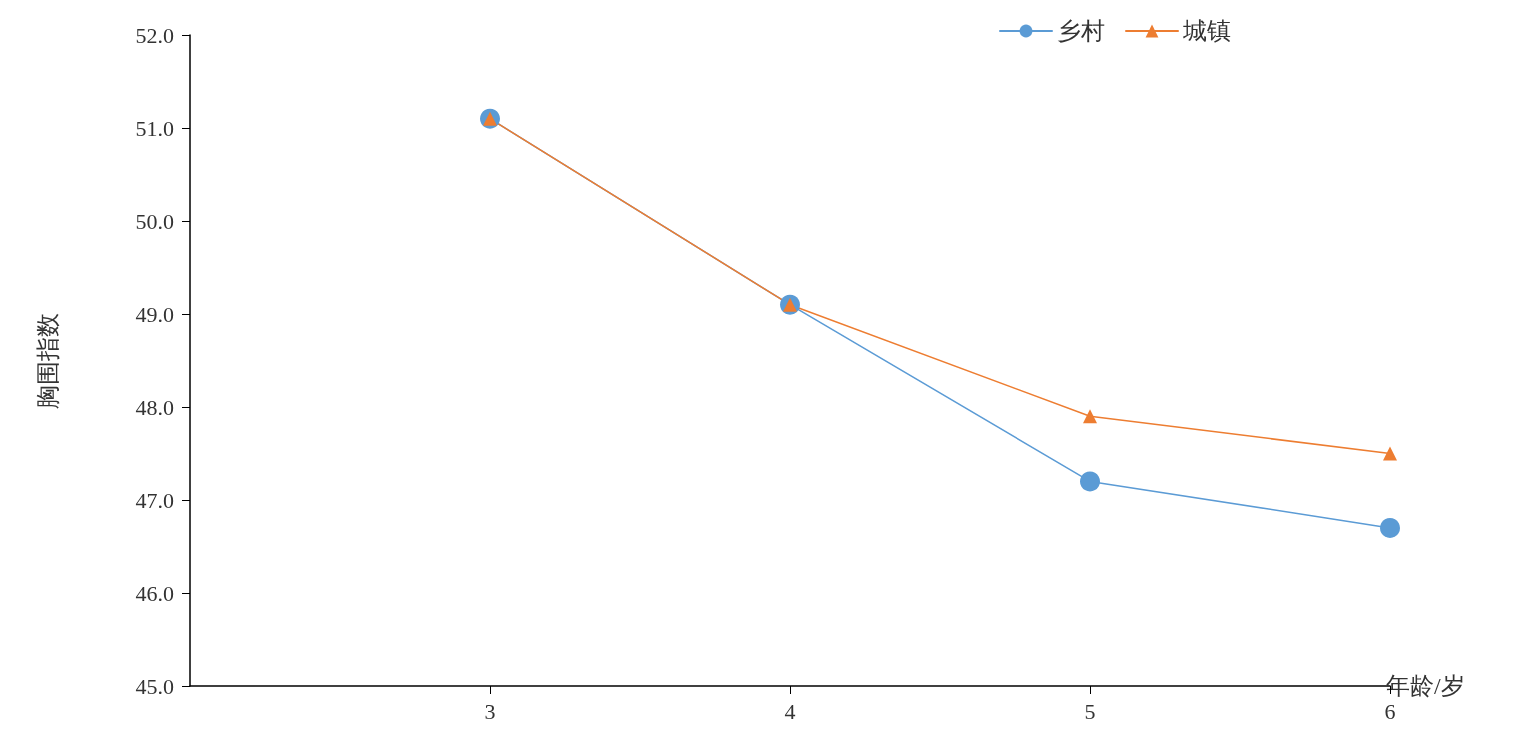 This screenshot has width=1536, height=750. I want to click on y-axis-title: 胸围指数, so click(48, 360).